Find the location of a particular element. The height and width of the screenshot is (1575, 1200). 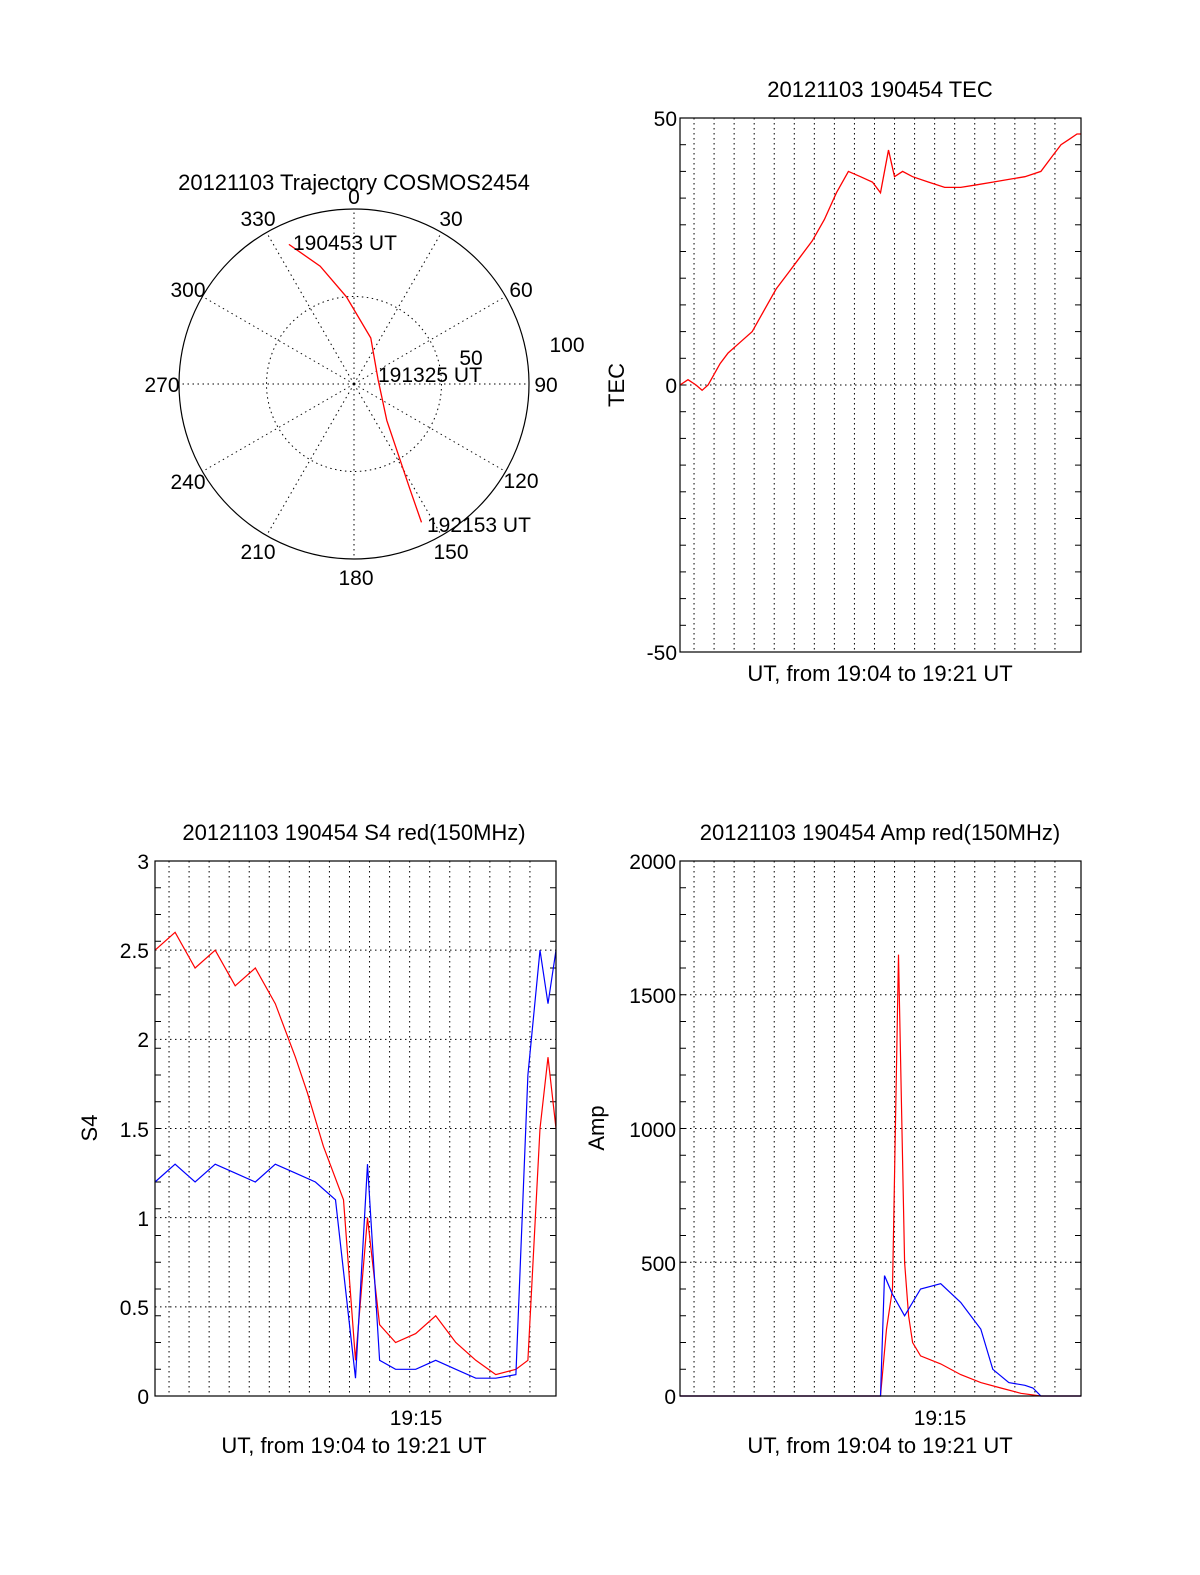

y-tick-label: 1.5 is located at coordinates (134, 1130).